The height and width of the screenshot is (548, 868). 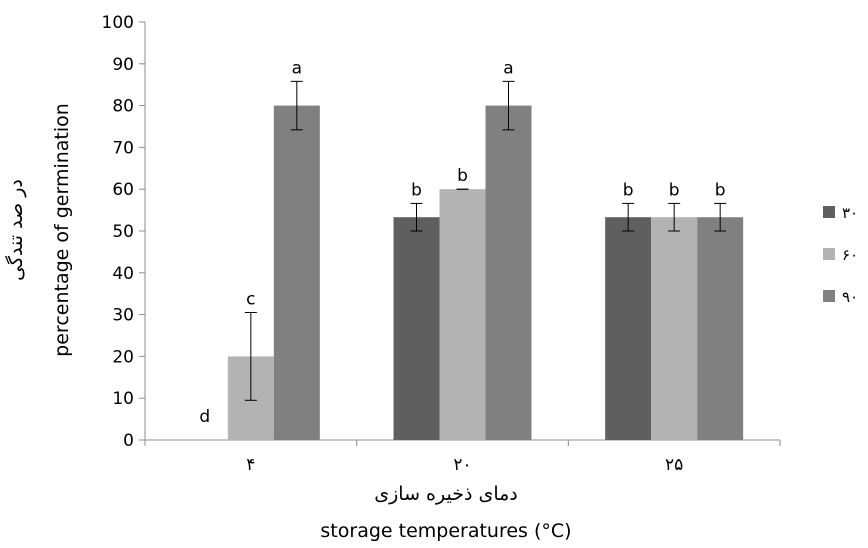 What do you see at coordinates (123, 357) in the screenshot?
I see `y-tick-label: 20` at bounding box center [123, 357].